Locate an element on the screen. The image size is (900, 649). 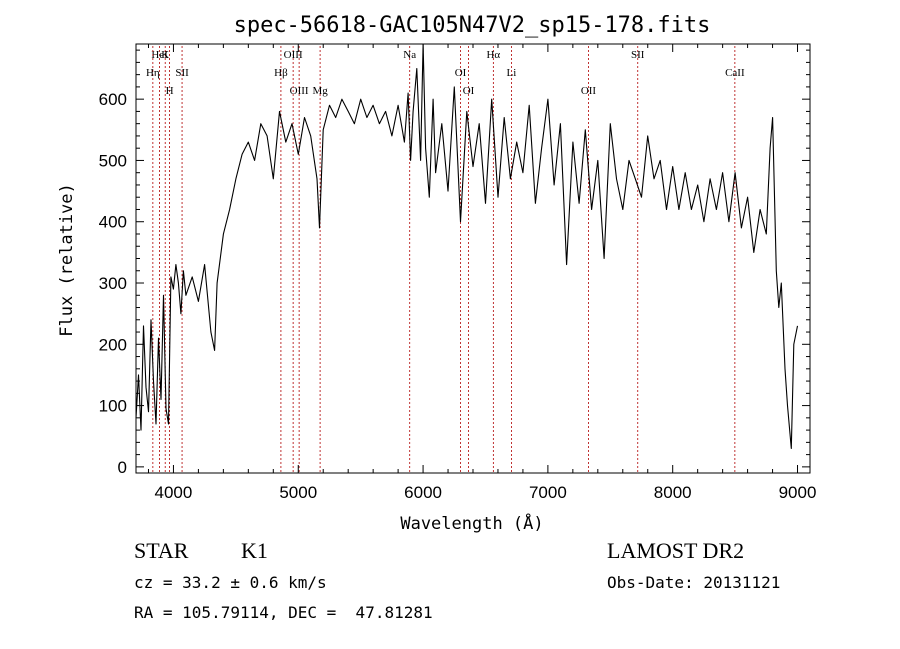
velocity-readout: cz = 33.2 ± 0.6 km/s is located at coordinates (230, 582).